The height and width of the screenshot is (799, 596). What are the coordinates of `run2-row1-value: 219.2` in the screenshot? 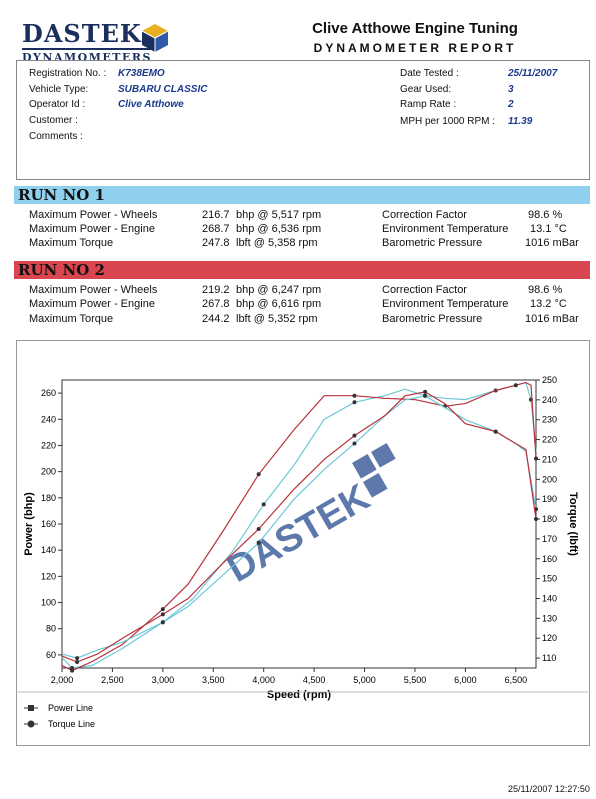 It's located at (216, 290).